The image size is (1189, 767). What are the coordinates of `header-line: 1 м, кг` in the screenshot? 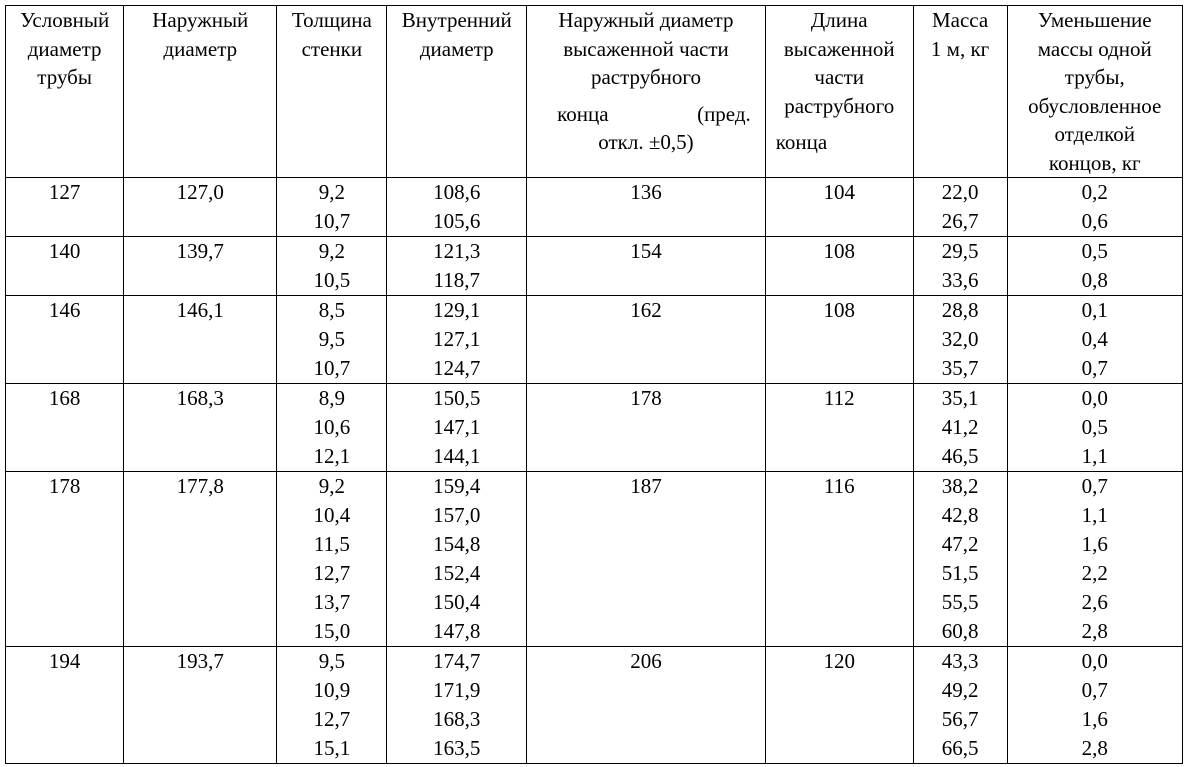 It's located at (960, 48).